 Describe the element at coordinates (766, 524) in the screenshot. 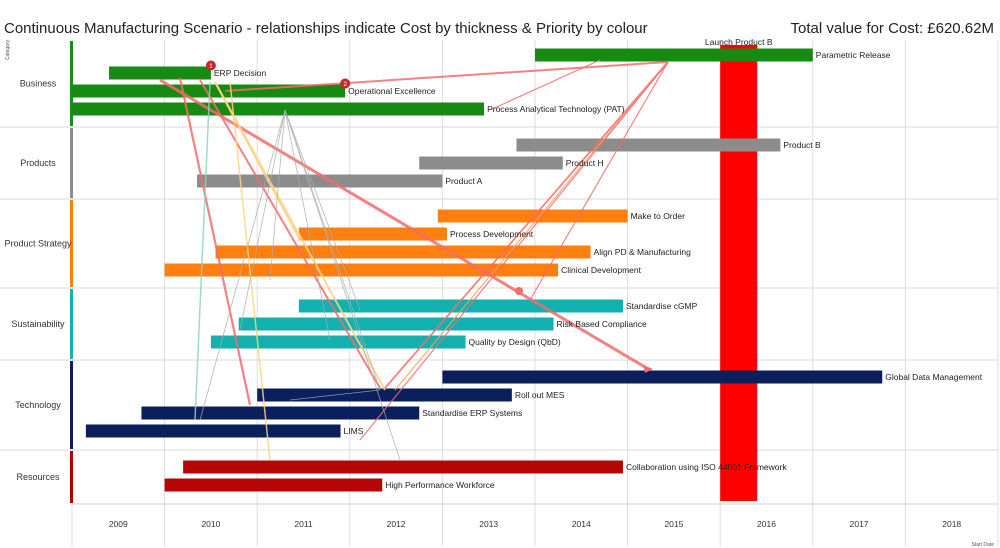

I see `year-tick-label: 2016` at that location.